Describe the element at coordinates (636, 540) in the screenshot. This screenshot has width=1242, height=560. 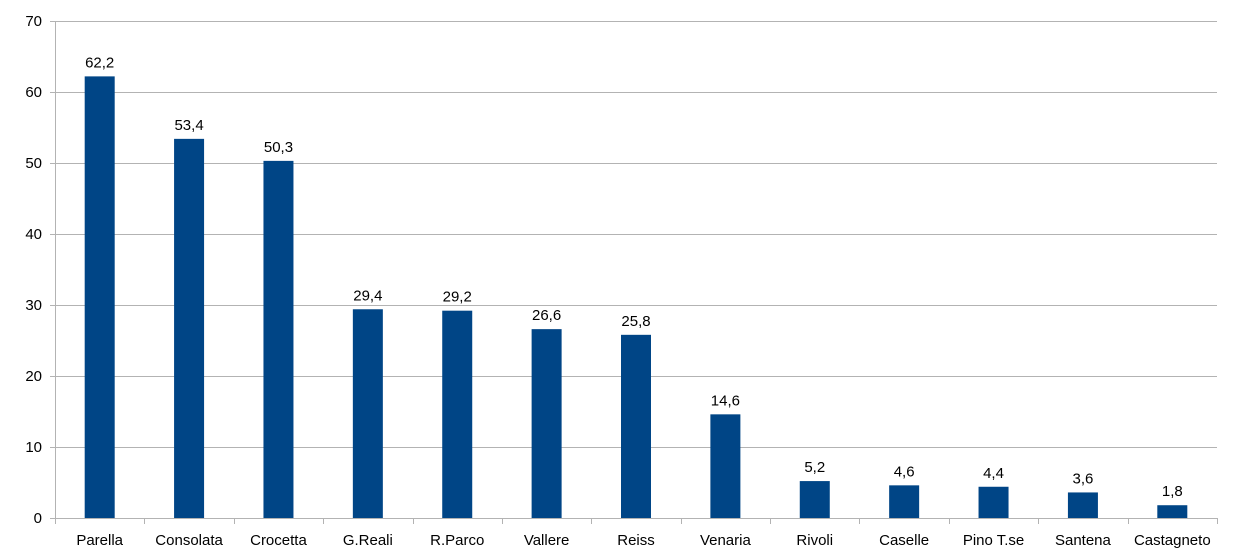
I see `x-tick-label: Reiss` at that location.